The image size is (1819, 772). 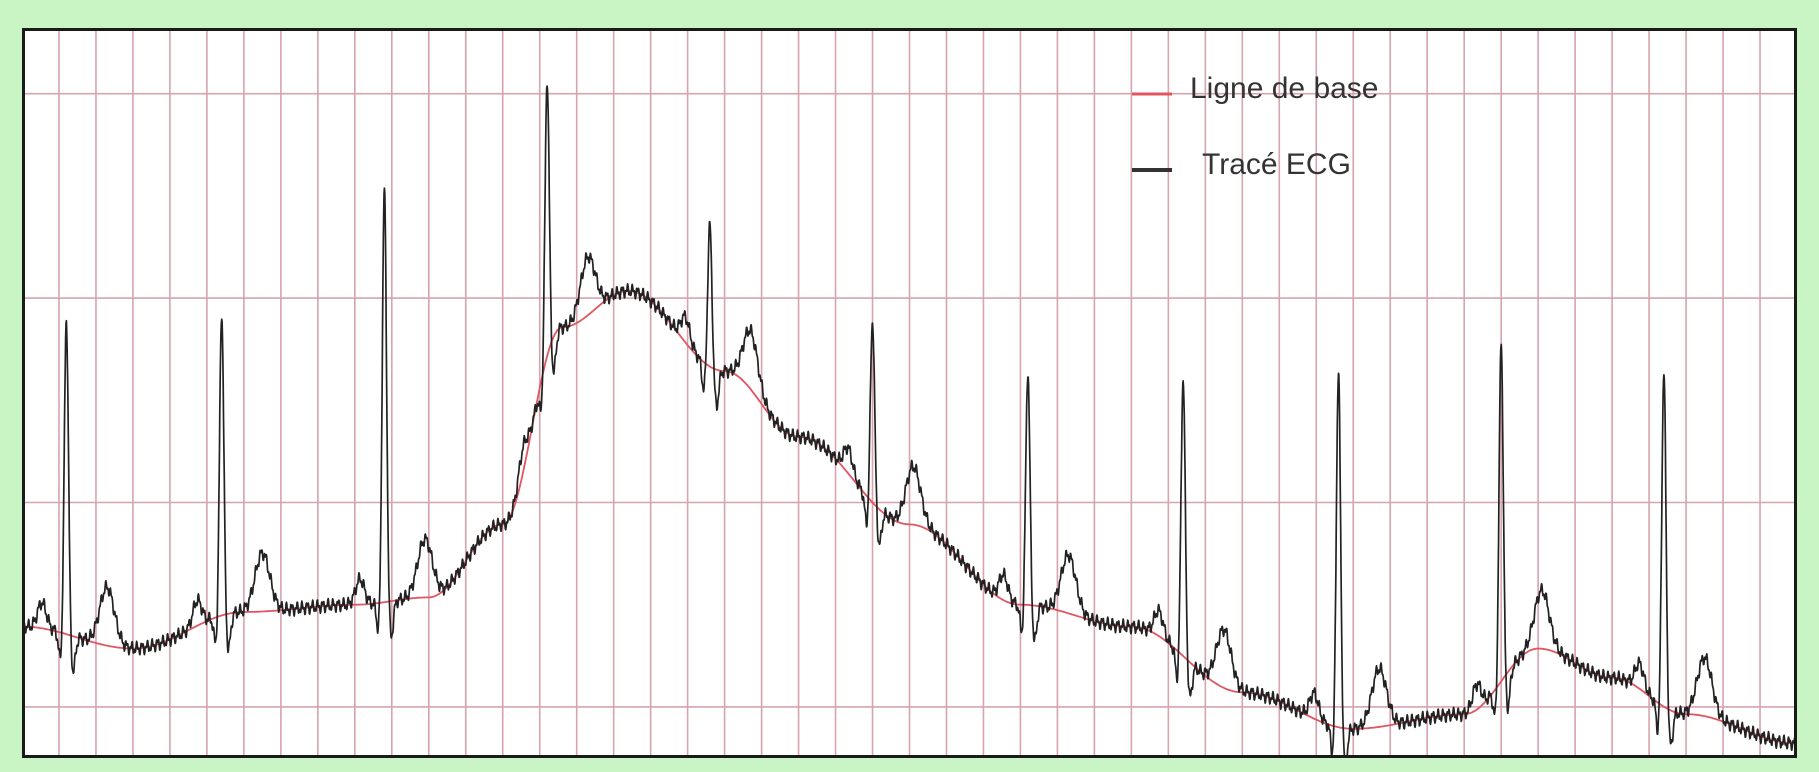 I want to click on legend-ecg-label: Tracé ECG, so click(x=1276, y=164).